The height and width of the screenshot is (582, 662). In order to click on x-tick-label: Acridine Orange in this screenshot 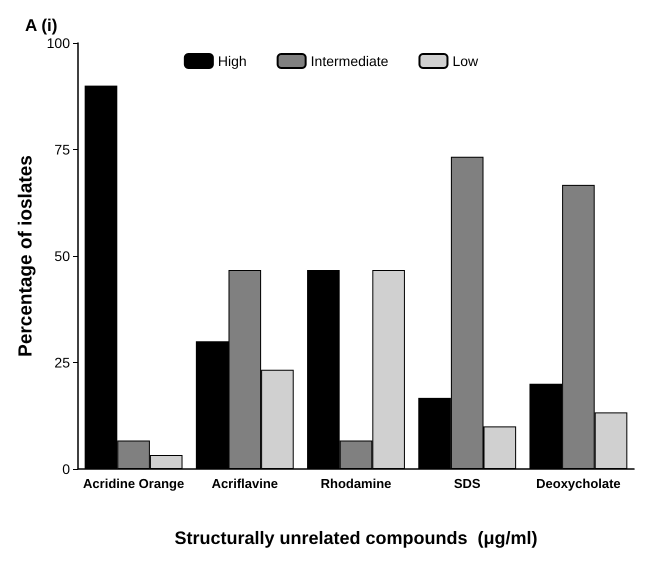, I will do `click(133, 483)`.